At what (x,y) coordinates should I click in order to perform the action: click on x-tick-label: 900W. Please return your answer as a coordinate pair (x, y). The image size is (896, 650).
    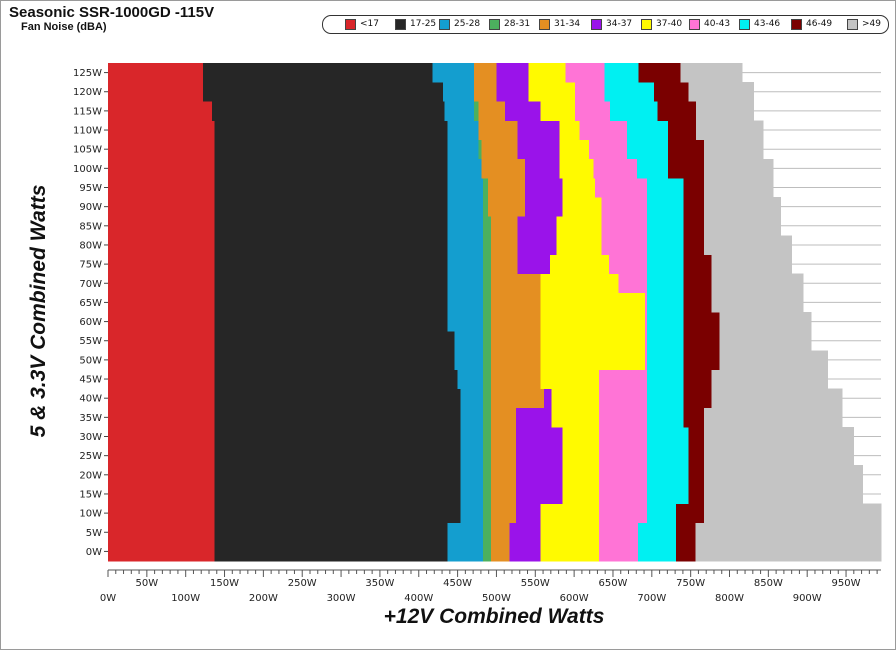
    Looking at the image, I should click on (807, 598).